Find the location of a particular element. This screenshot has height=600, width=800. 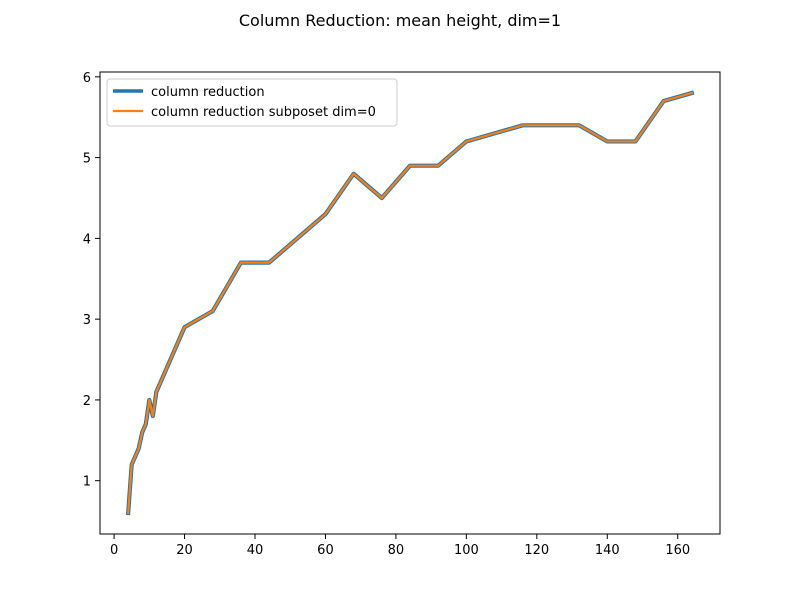

legend-label-column-reduction: column reduction is located at coordinates (208, 92).